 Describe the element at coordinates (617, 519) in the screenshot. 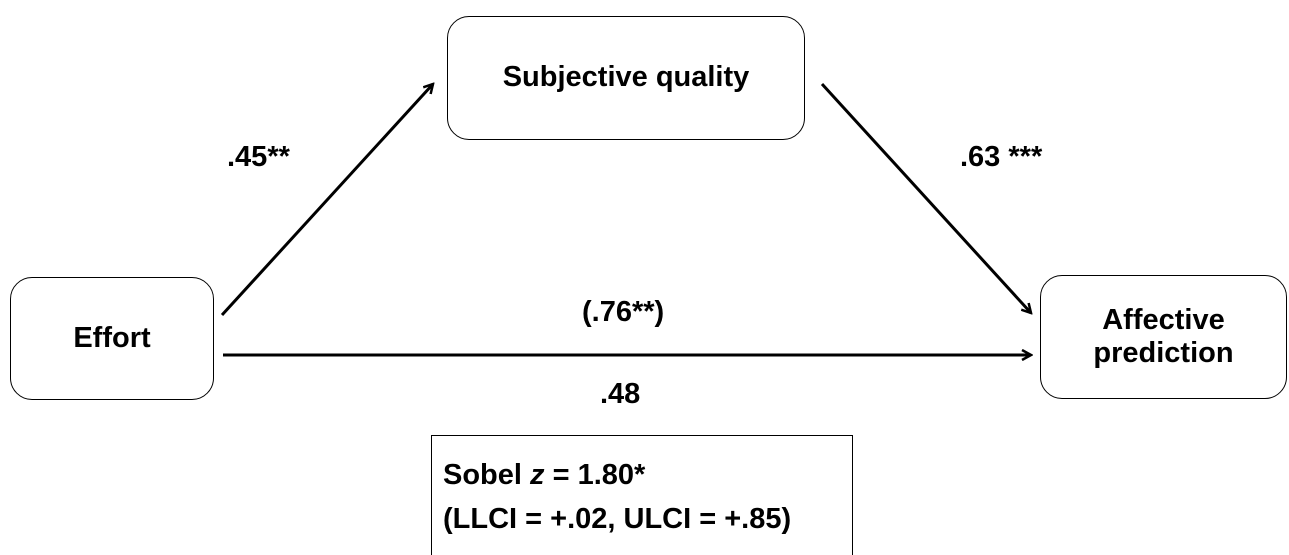

I see `confidence-interval-line: (LLCI = +.02, ULCI = +.85)` at that location.